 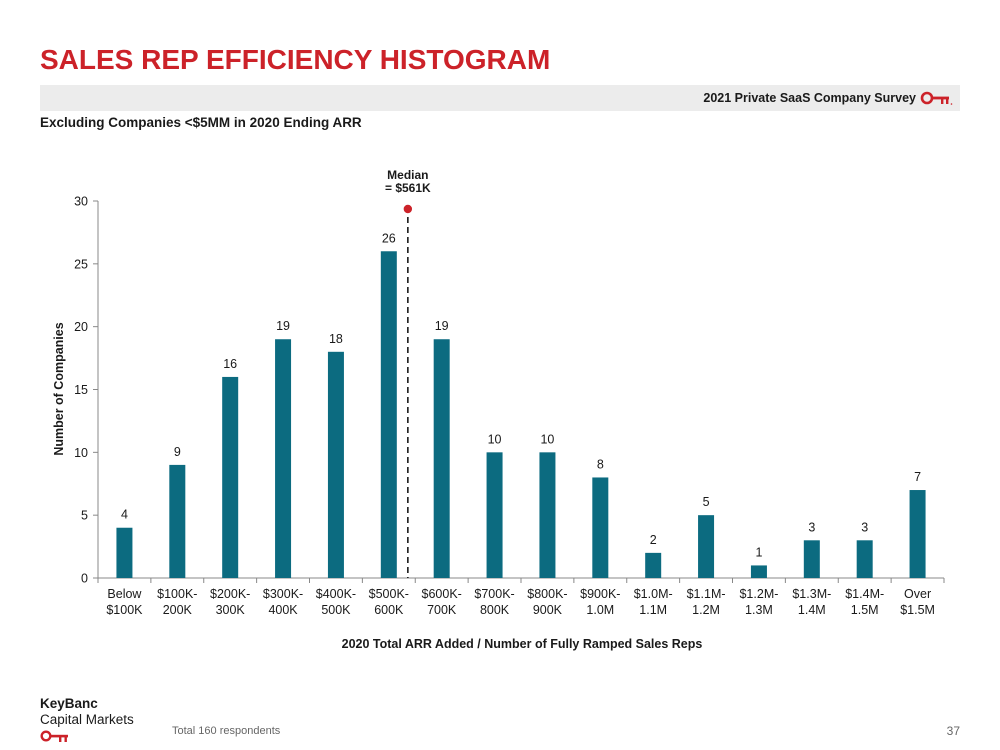 I want to click on median-label: Median = $561K, so click(x=408, y=181).